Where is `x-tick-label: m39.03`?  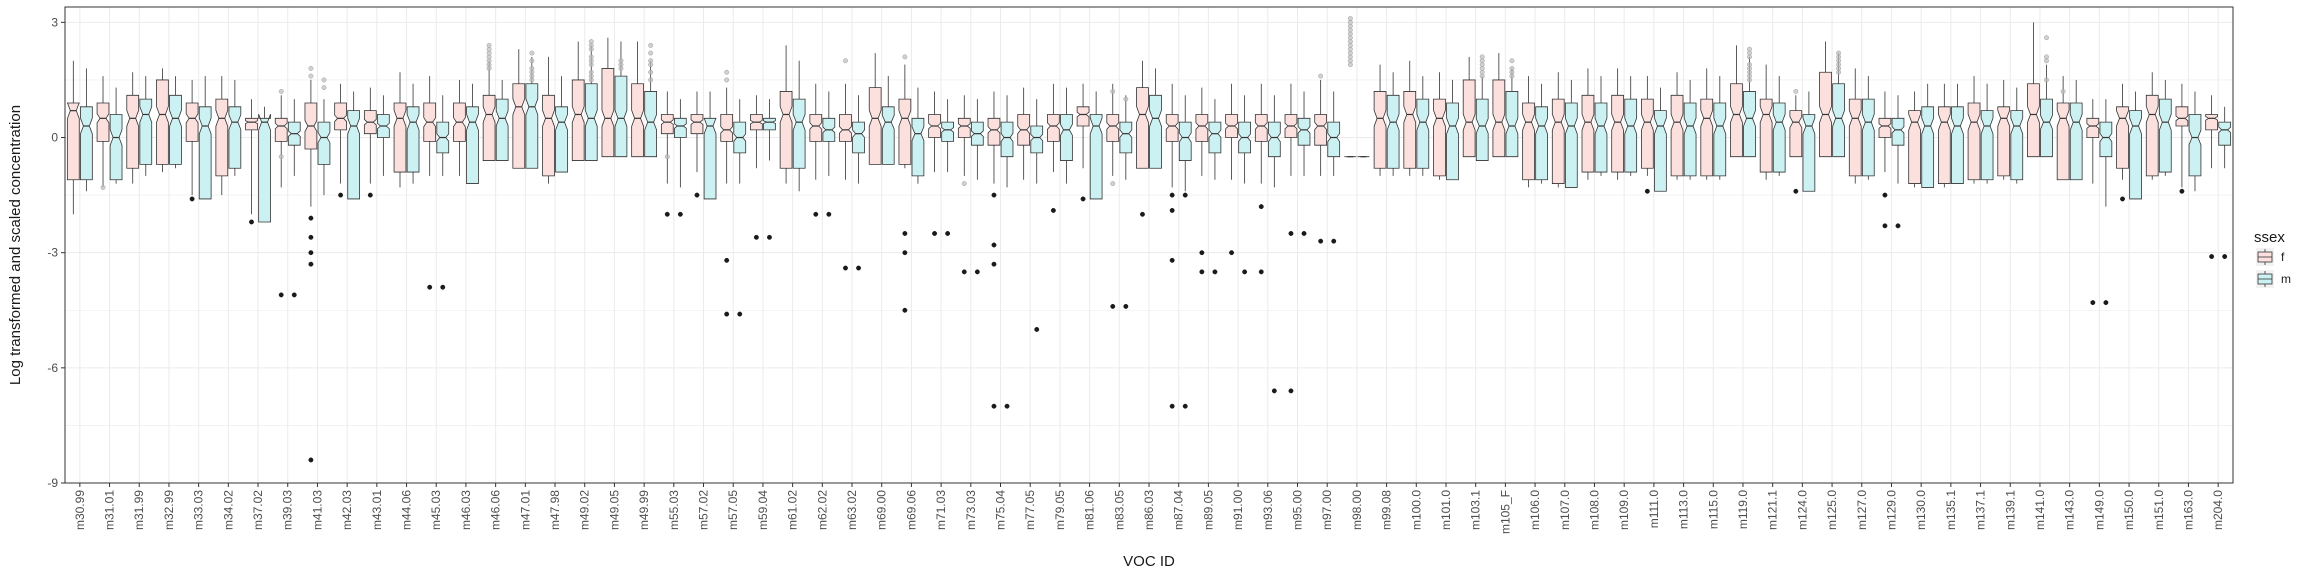
x-tick-label: m39.03 is located at coordinates (288, 510).